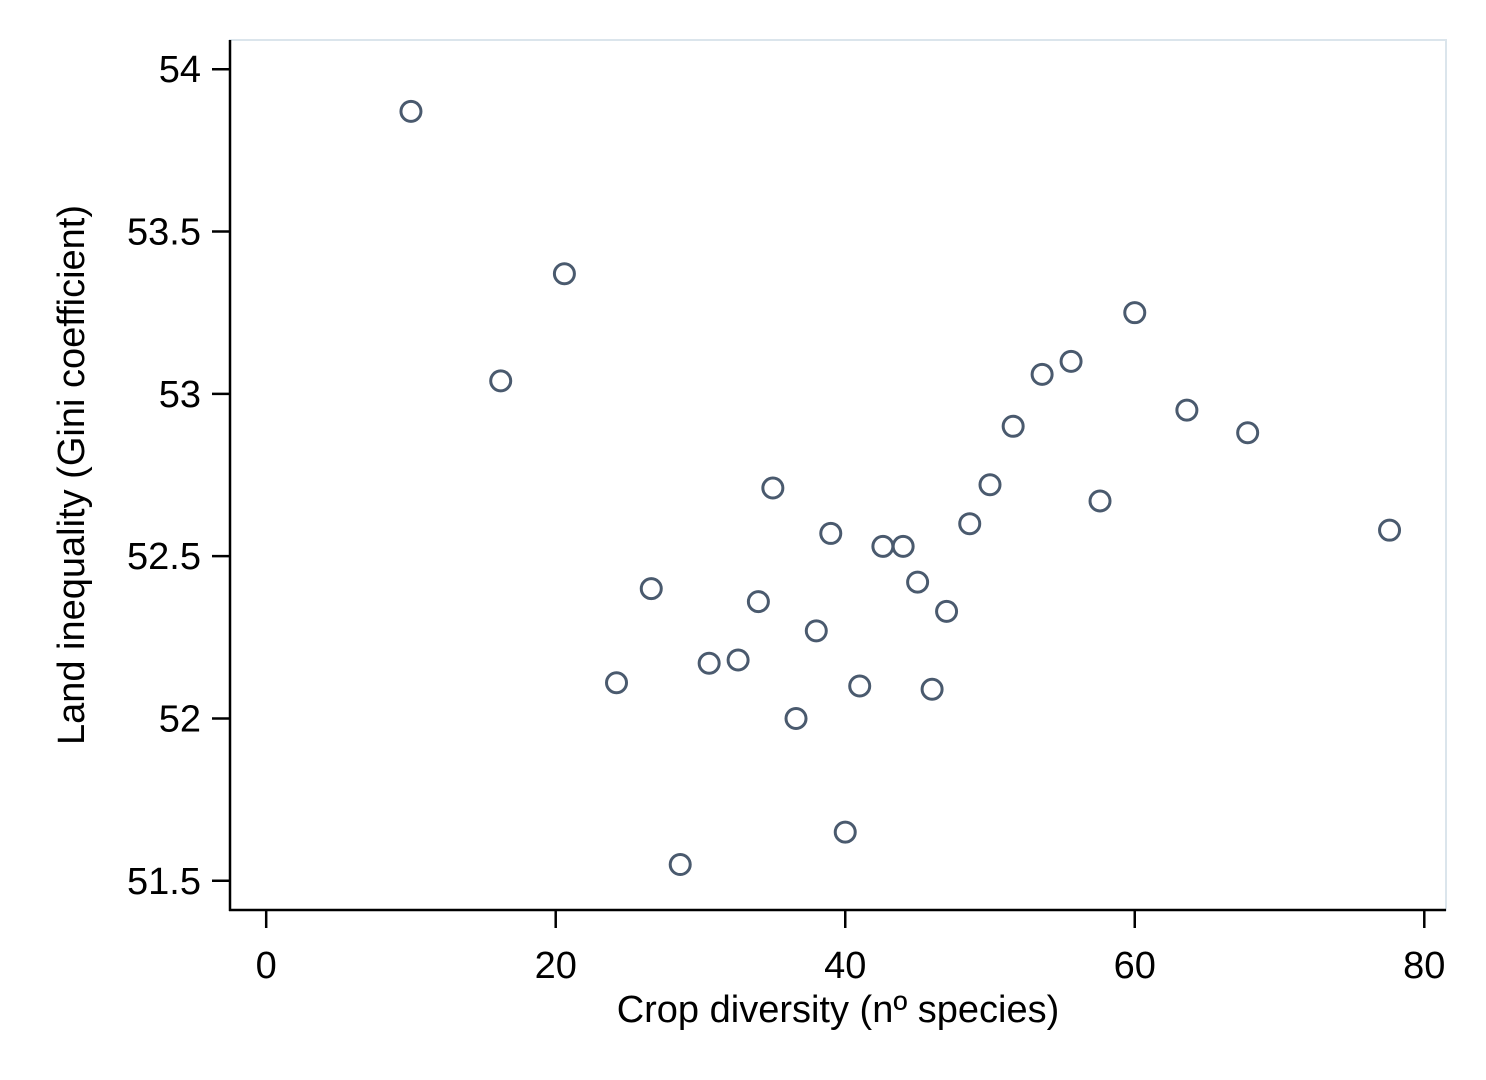 The width and height of the screenshot is (1486, 1080). I want to click on y-tick-label: 52.5, so click(164, 557).